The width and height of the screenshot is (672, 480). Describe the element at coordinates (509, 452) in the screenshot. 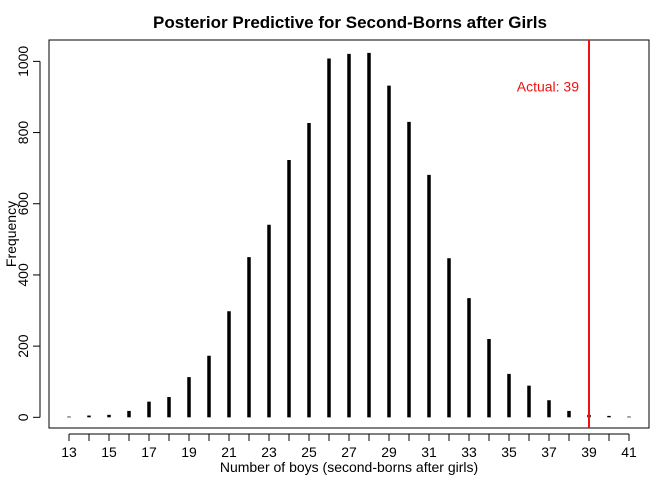

I see `x-tick-label-35: 35` at that location.